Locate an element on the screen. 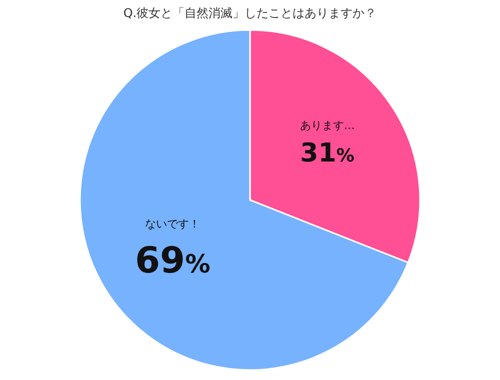 The width and height of the screenshot is (500, 380). slice-label: ないです！ is located at coordinates (172, 223).